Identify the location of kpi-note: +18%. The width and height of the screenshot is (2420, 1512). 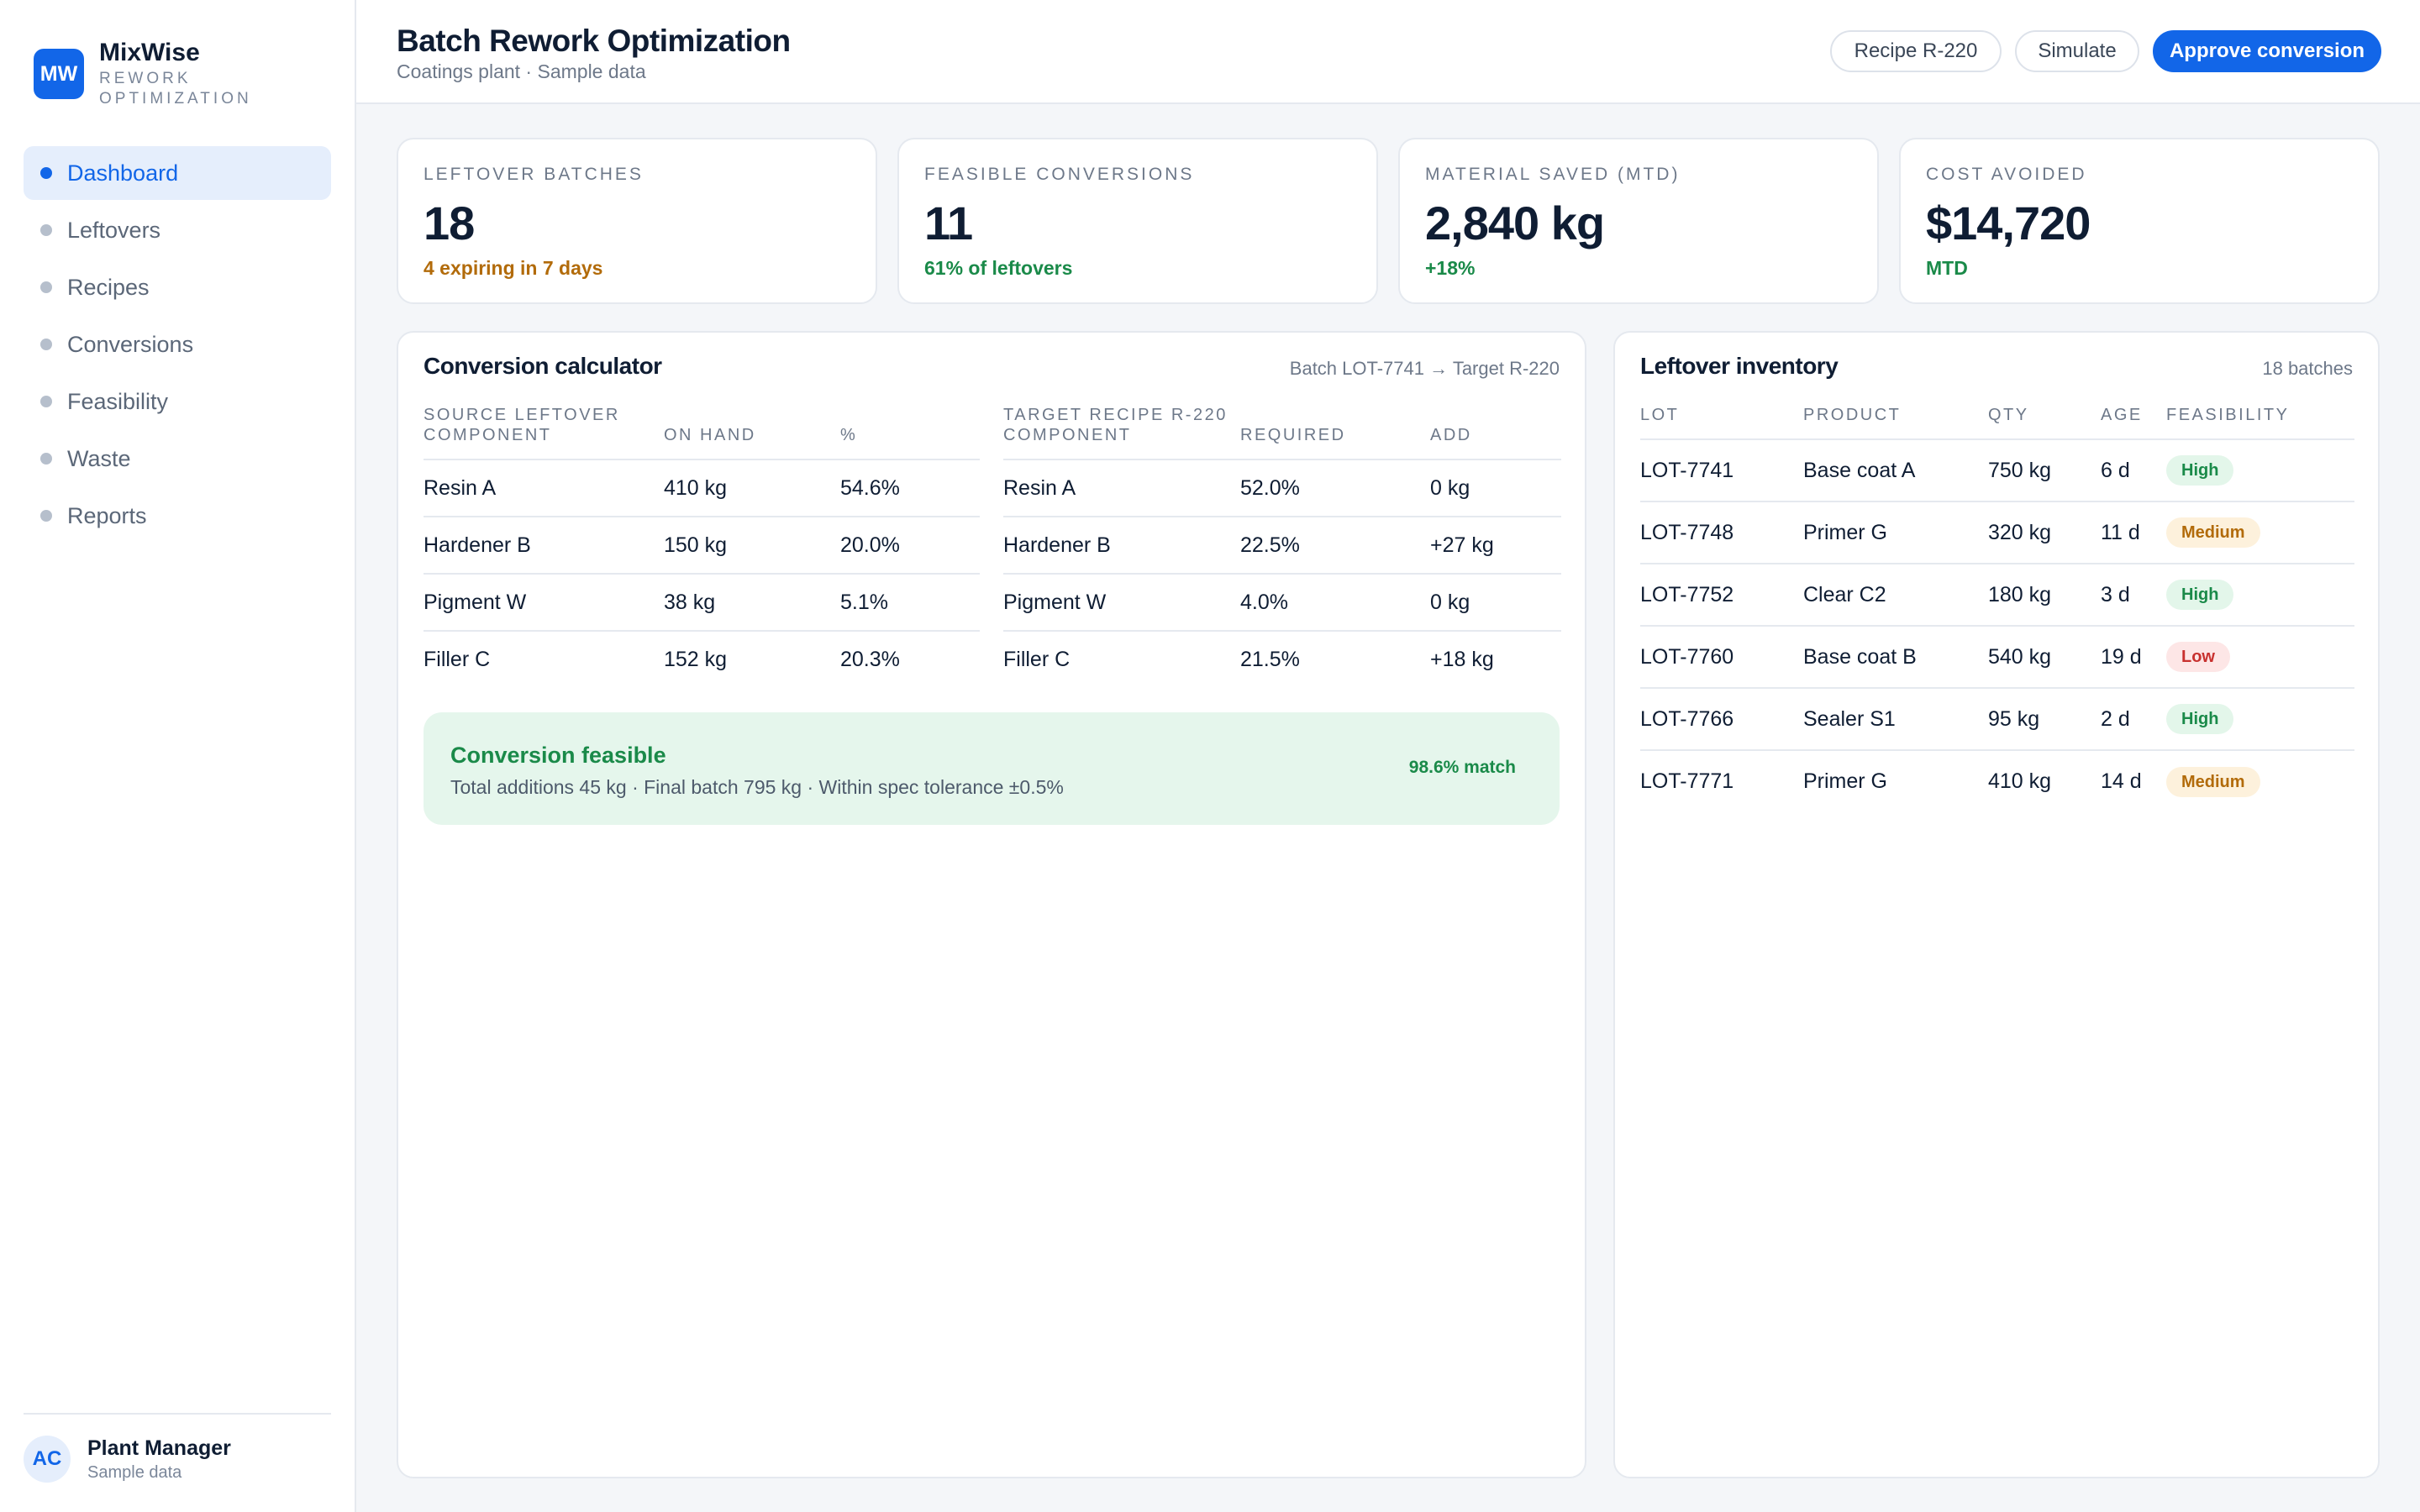
(1450, 268).